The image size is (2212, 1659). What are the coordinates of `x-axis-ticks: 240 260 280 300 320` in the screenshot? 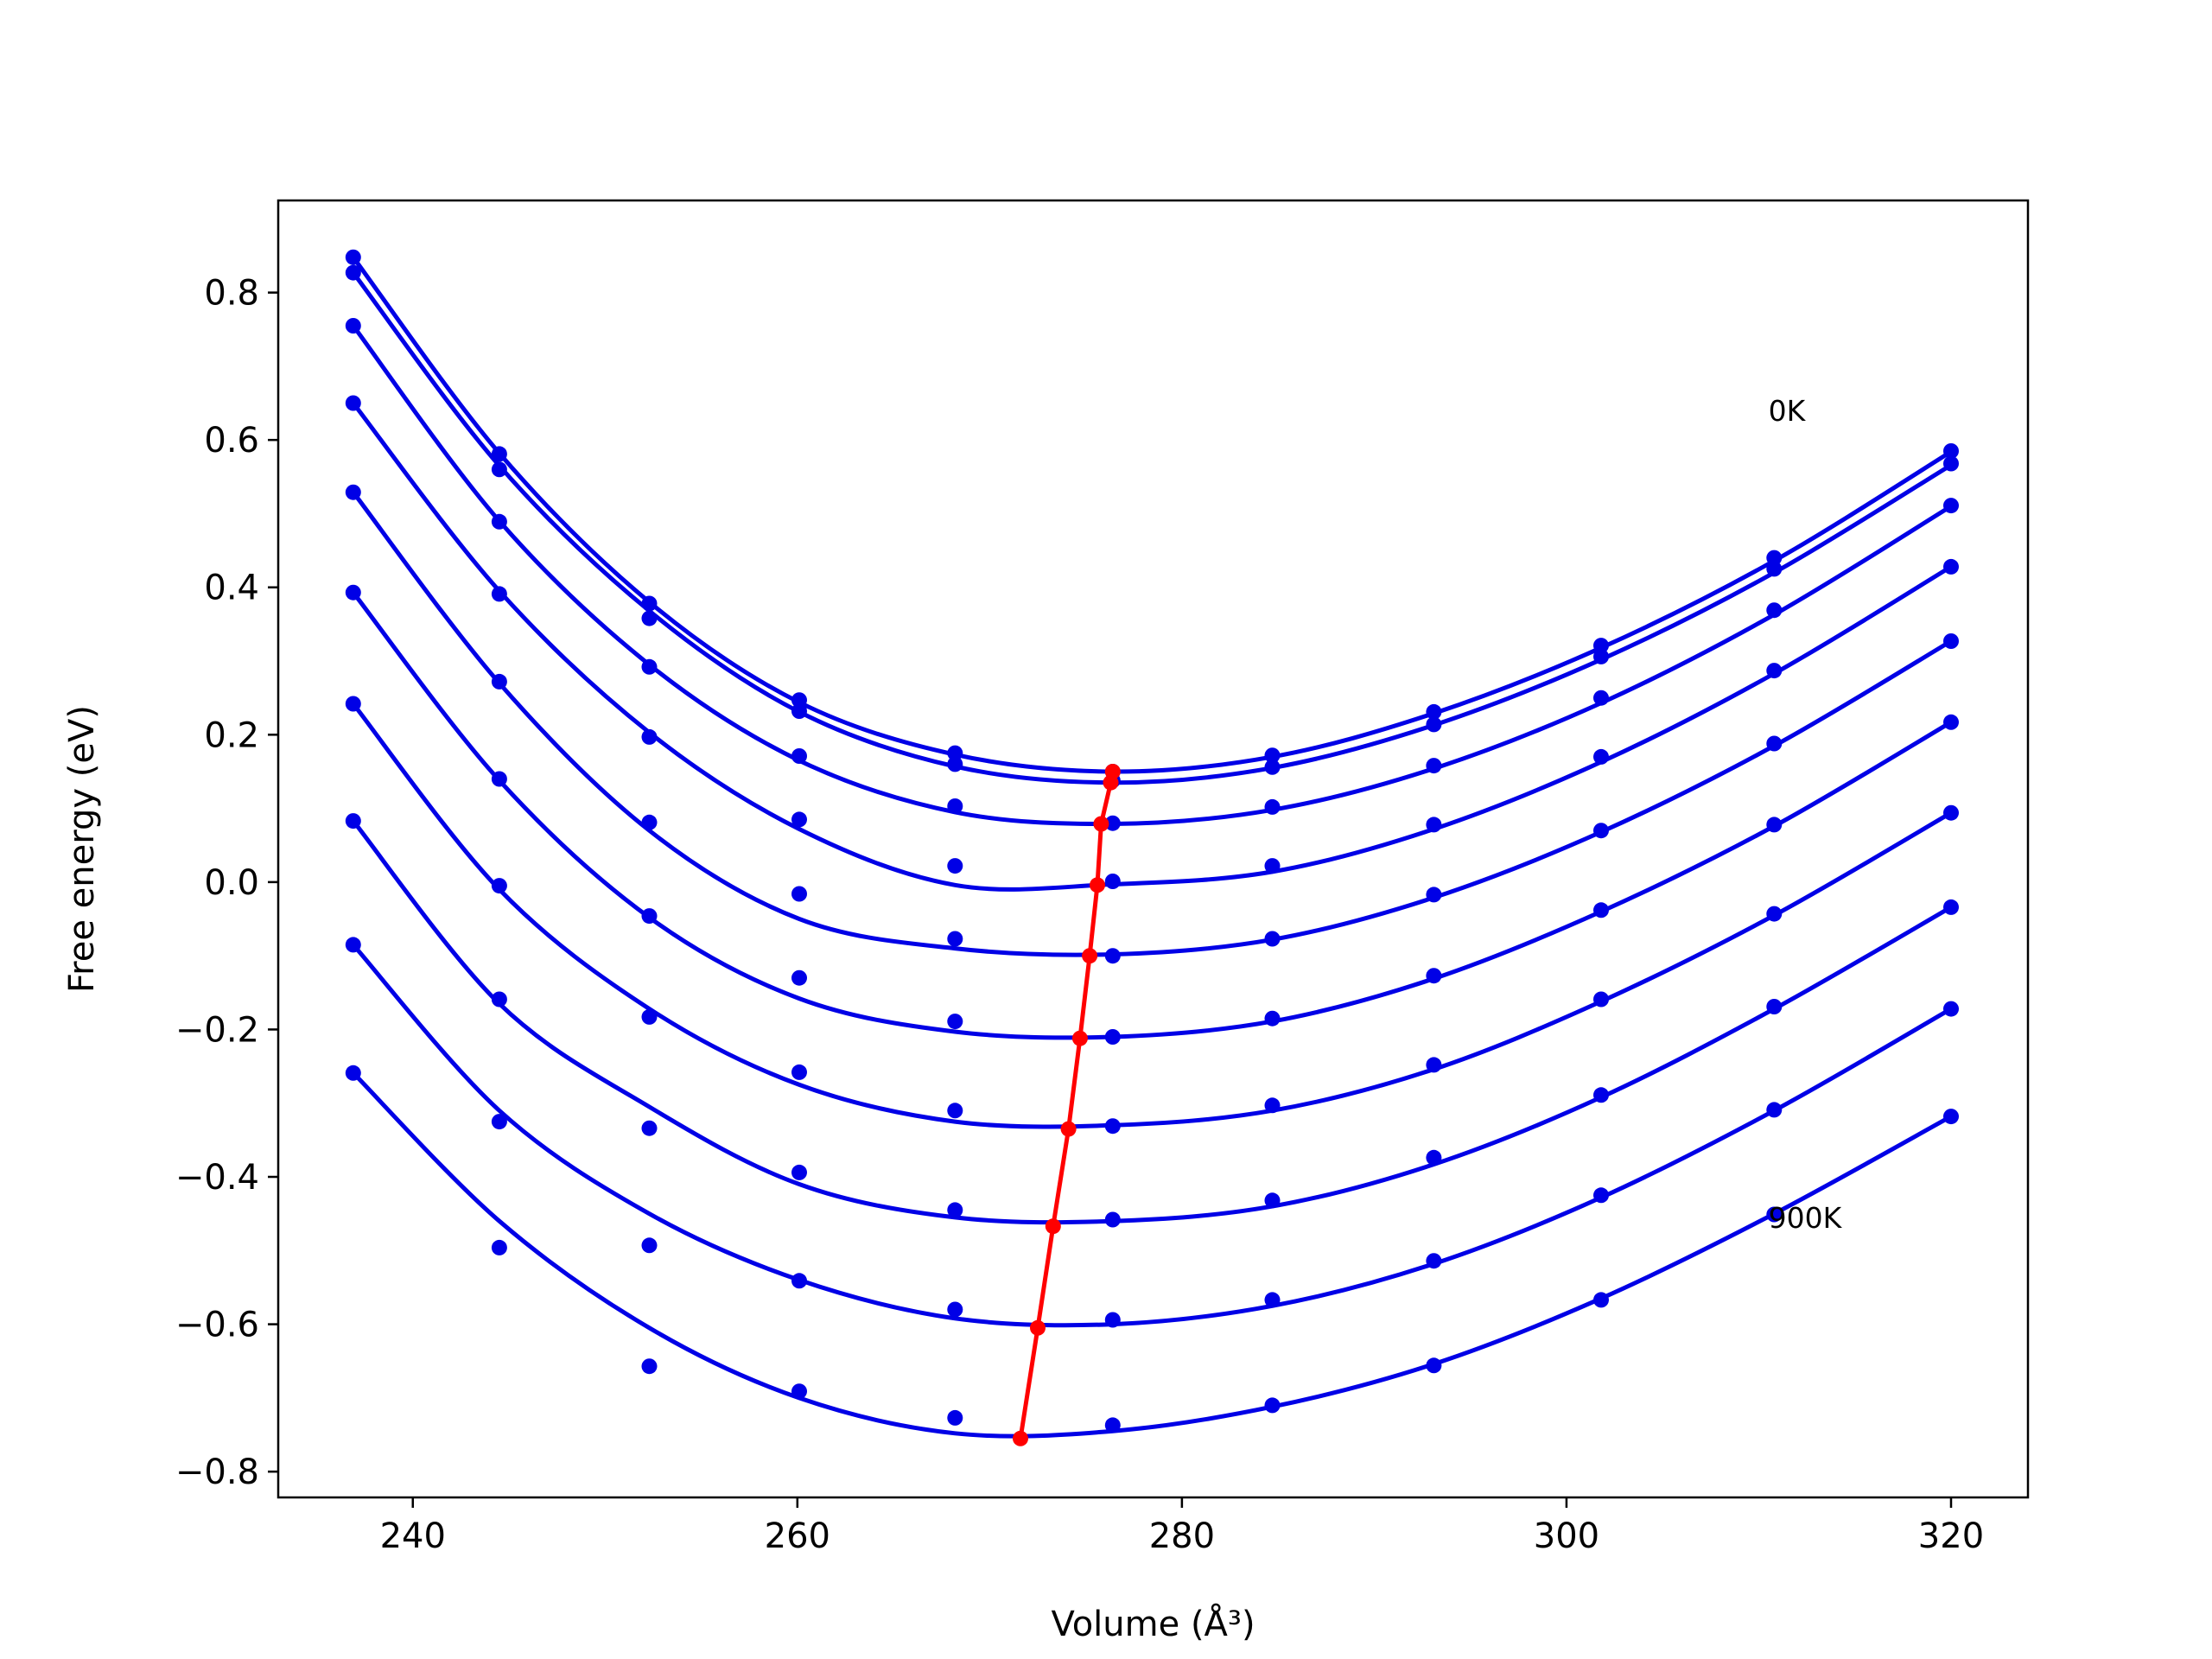 It's located at (1182, 1526).